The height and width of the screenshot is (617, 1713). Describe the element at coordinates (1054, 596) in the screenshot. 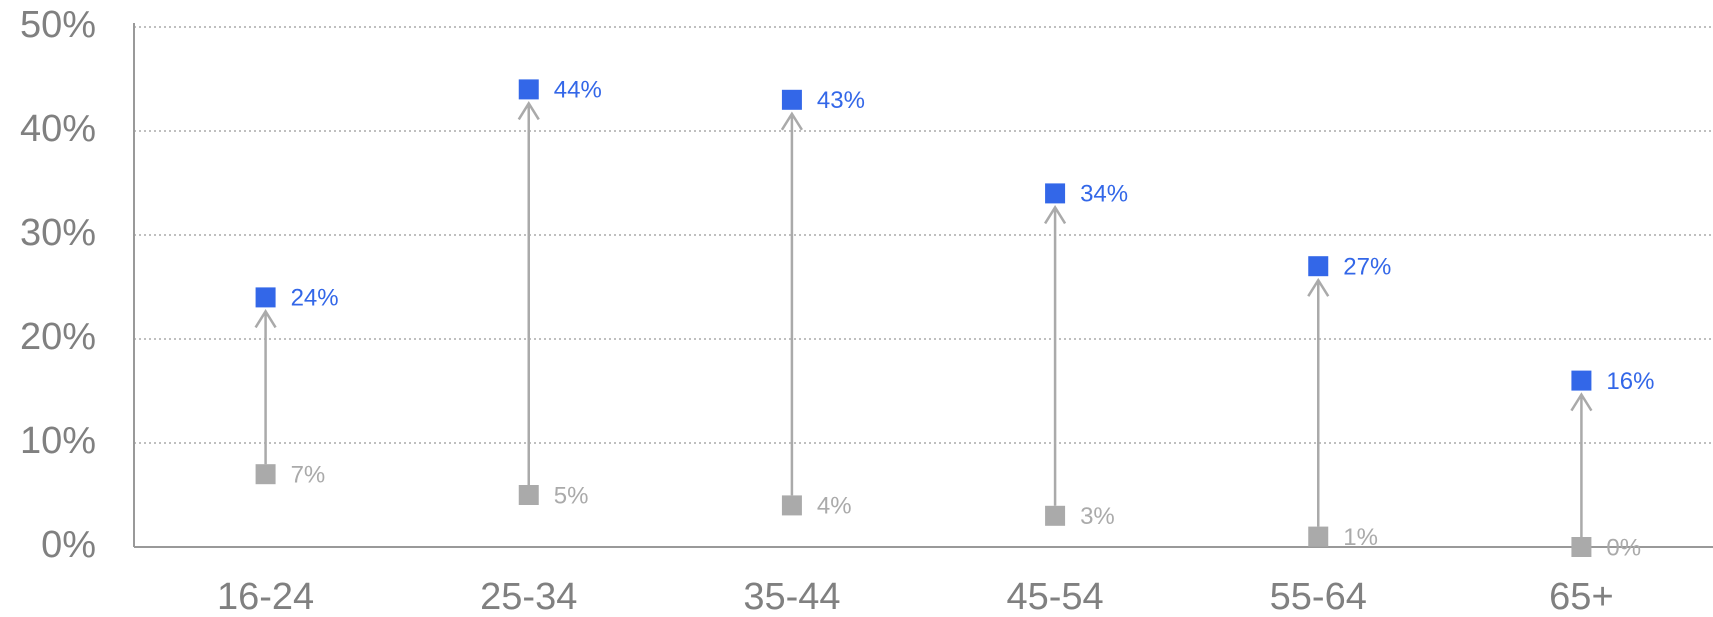

I see `x-tick-label: 45-54` at that location.